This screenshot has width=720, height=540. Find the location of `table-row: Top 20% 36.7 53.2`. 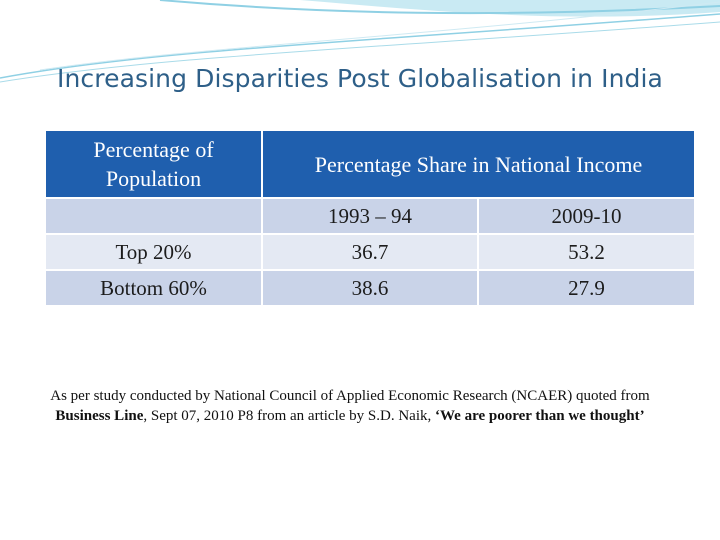

table-row: Top 20% 36.7 53.2 is located at coordinates (370, 252).